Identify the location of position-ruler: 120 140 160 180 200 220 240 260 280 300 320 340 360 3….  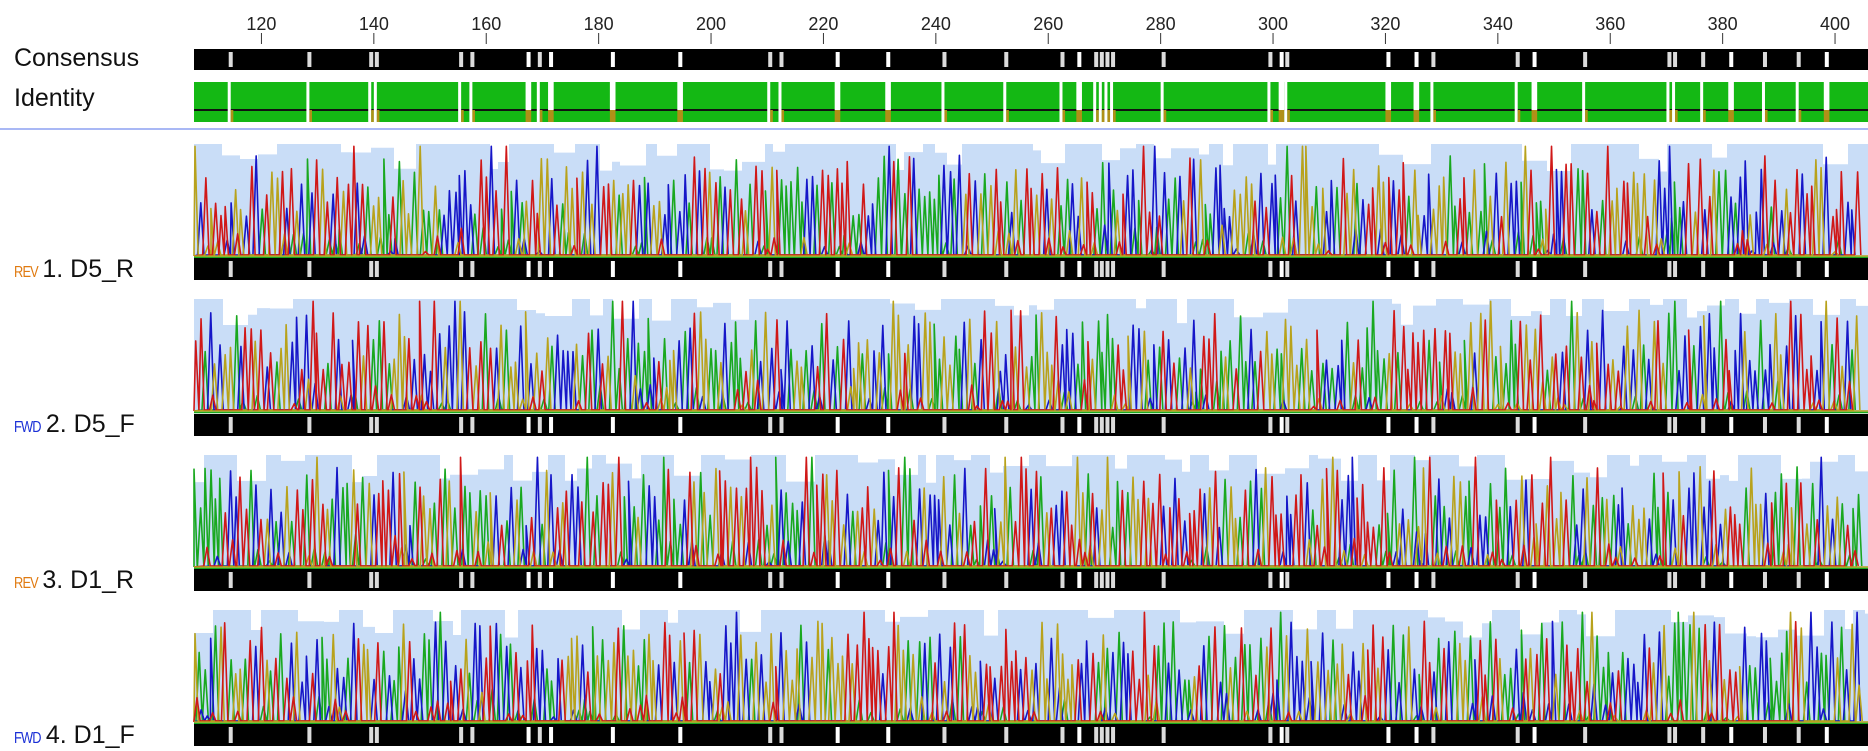
(1048, 29).